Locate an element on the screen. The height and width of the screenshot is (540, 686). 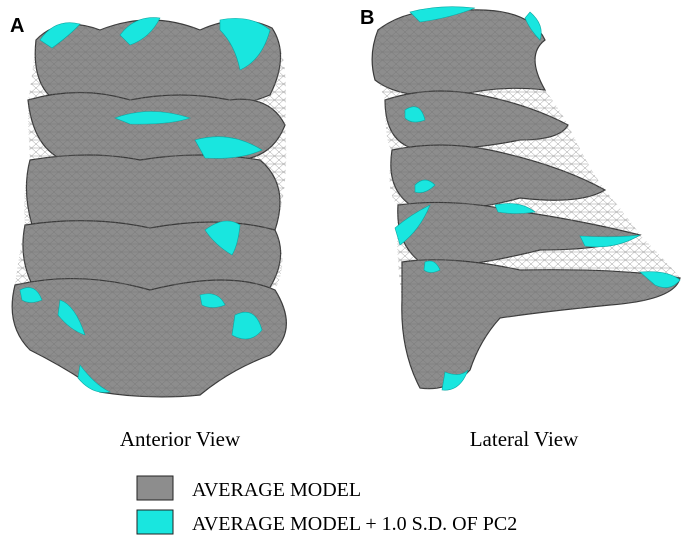
legend-label: AVERAGE MODEL is located at coordinates (276, 490).